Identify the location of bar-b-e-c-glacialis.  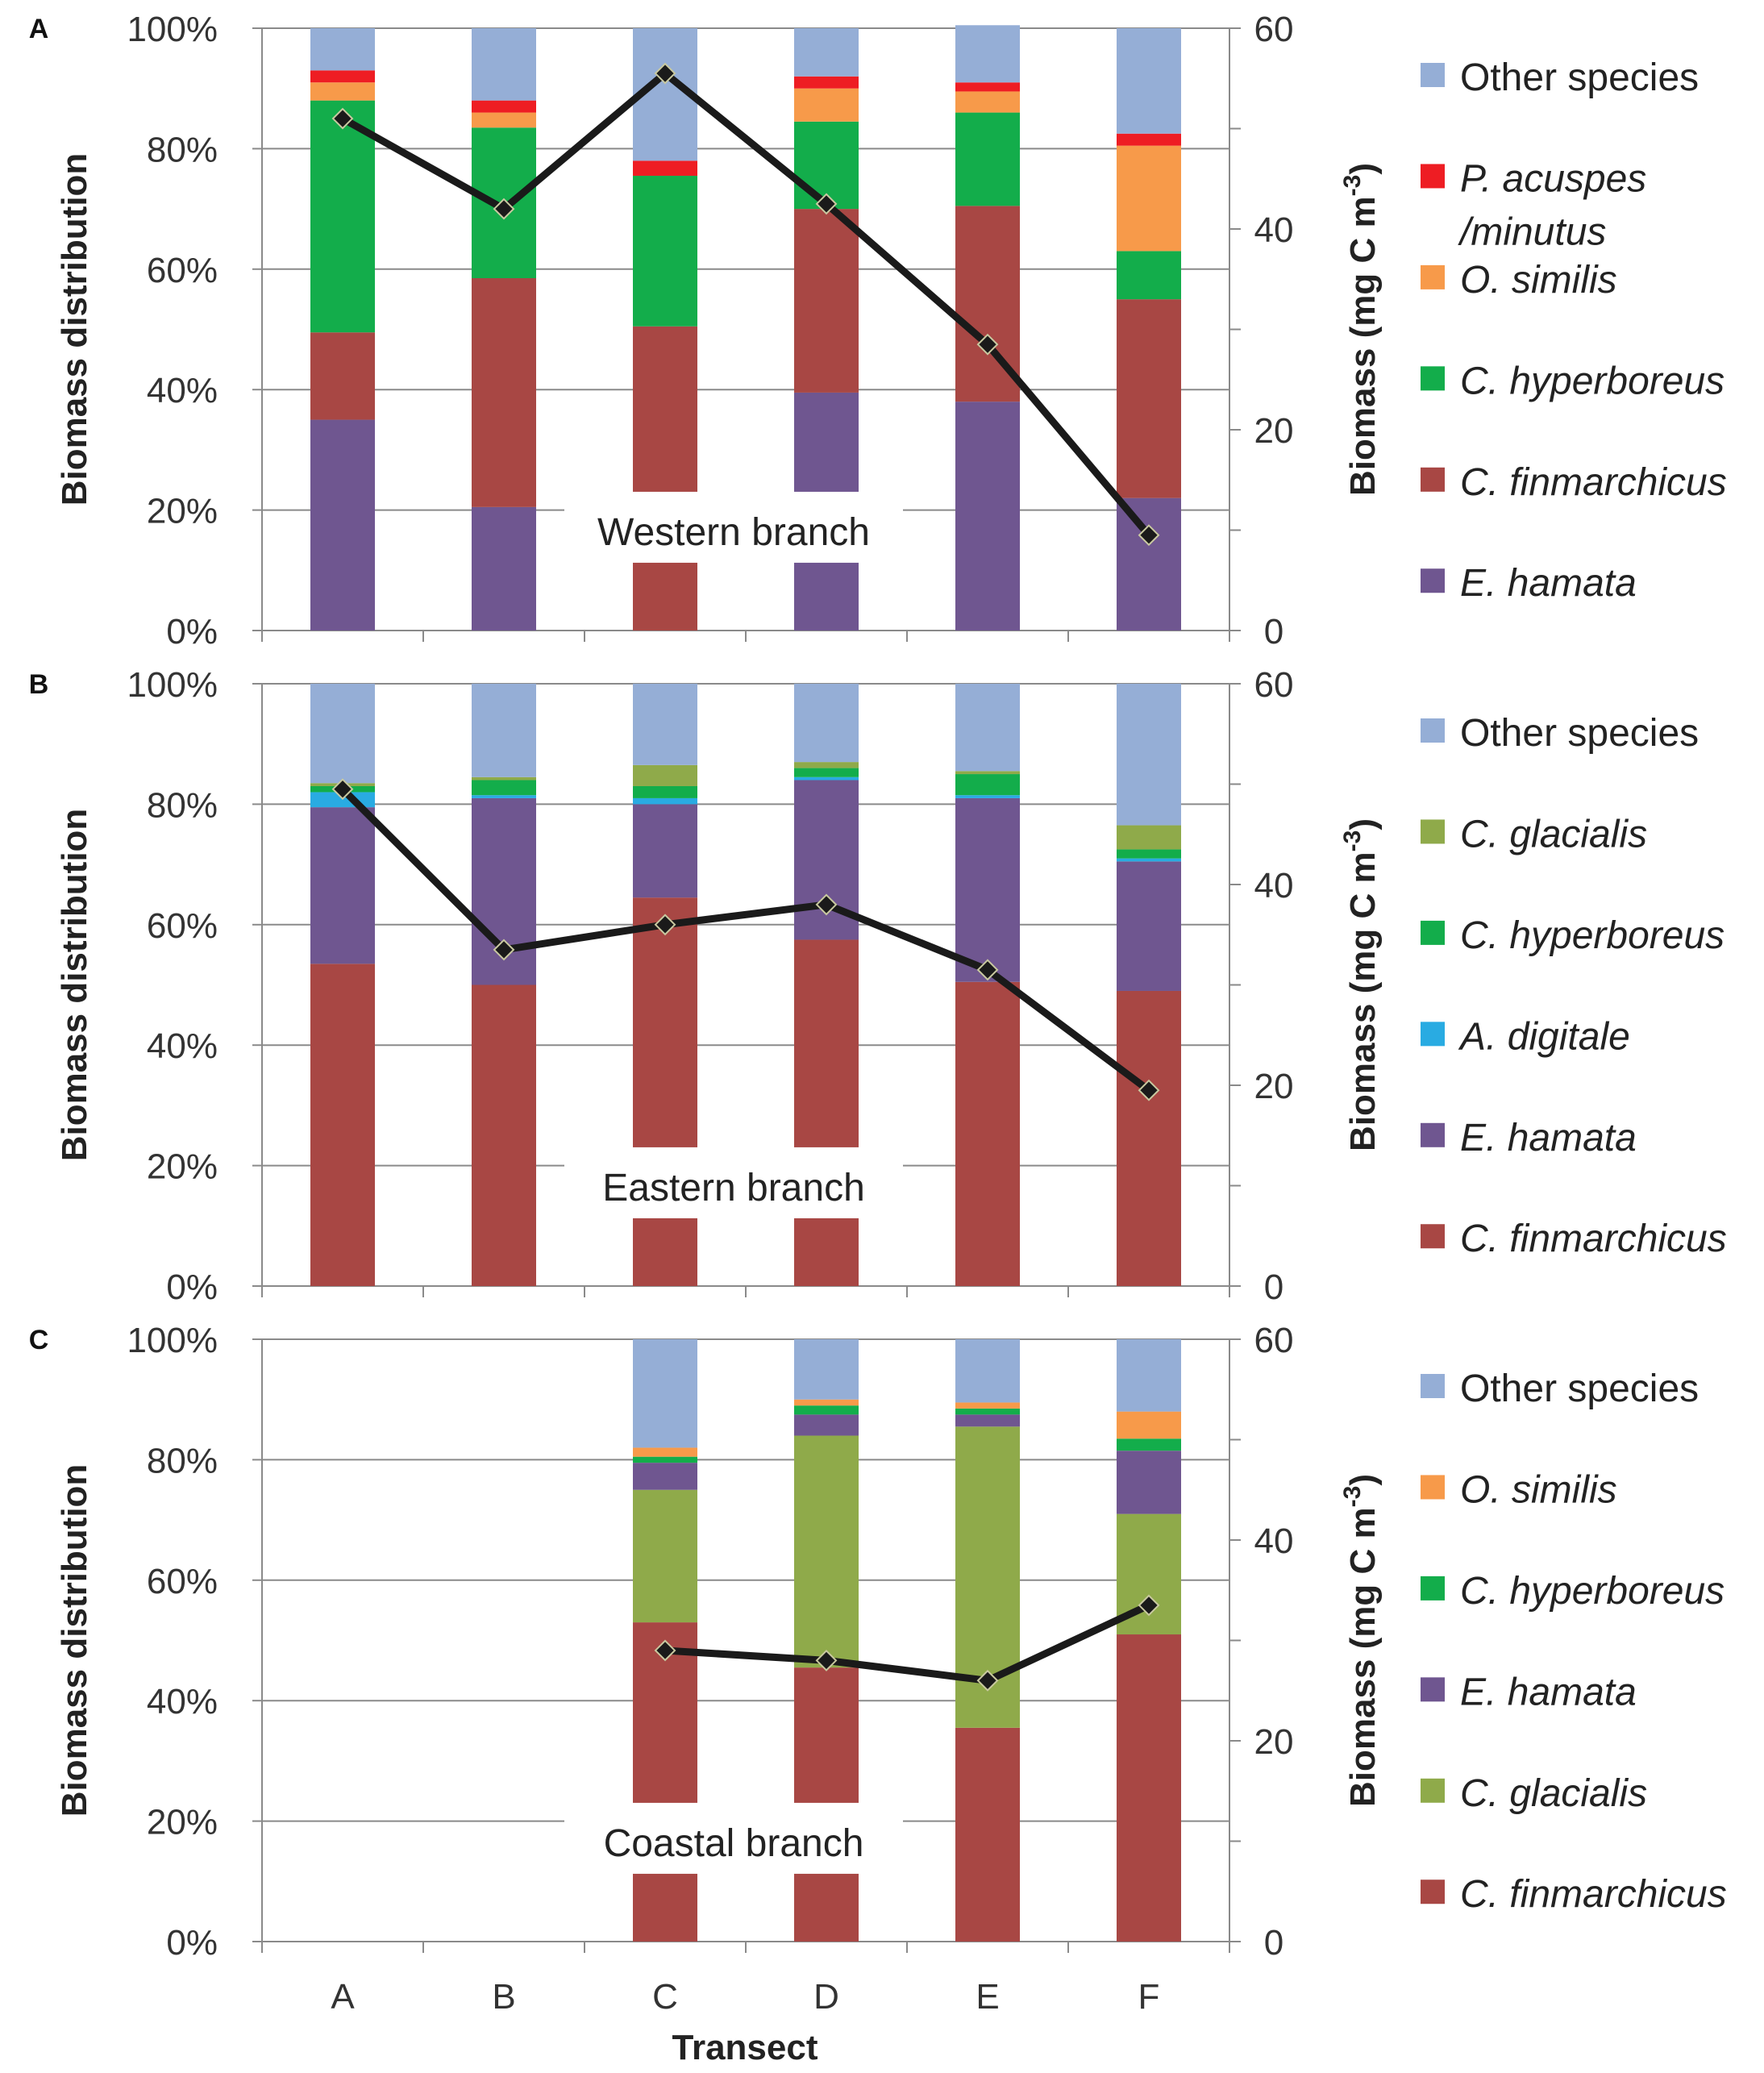
(987, 773).